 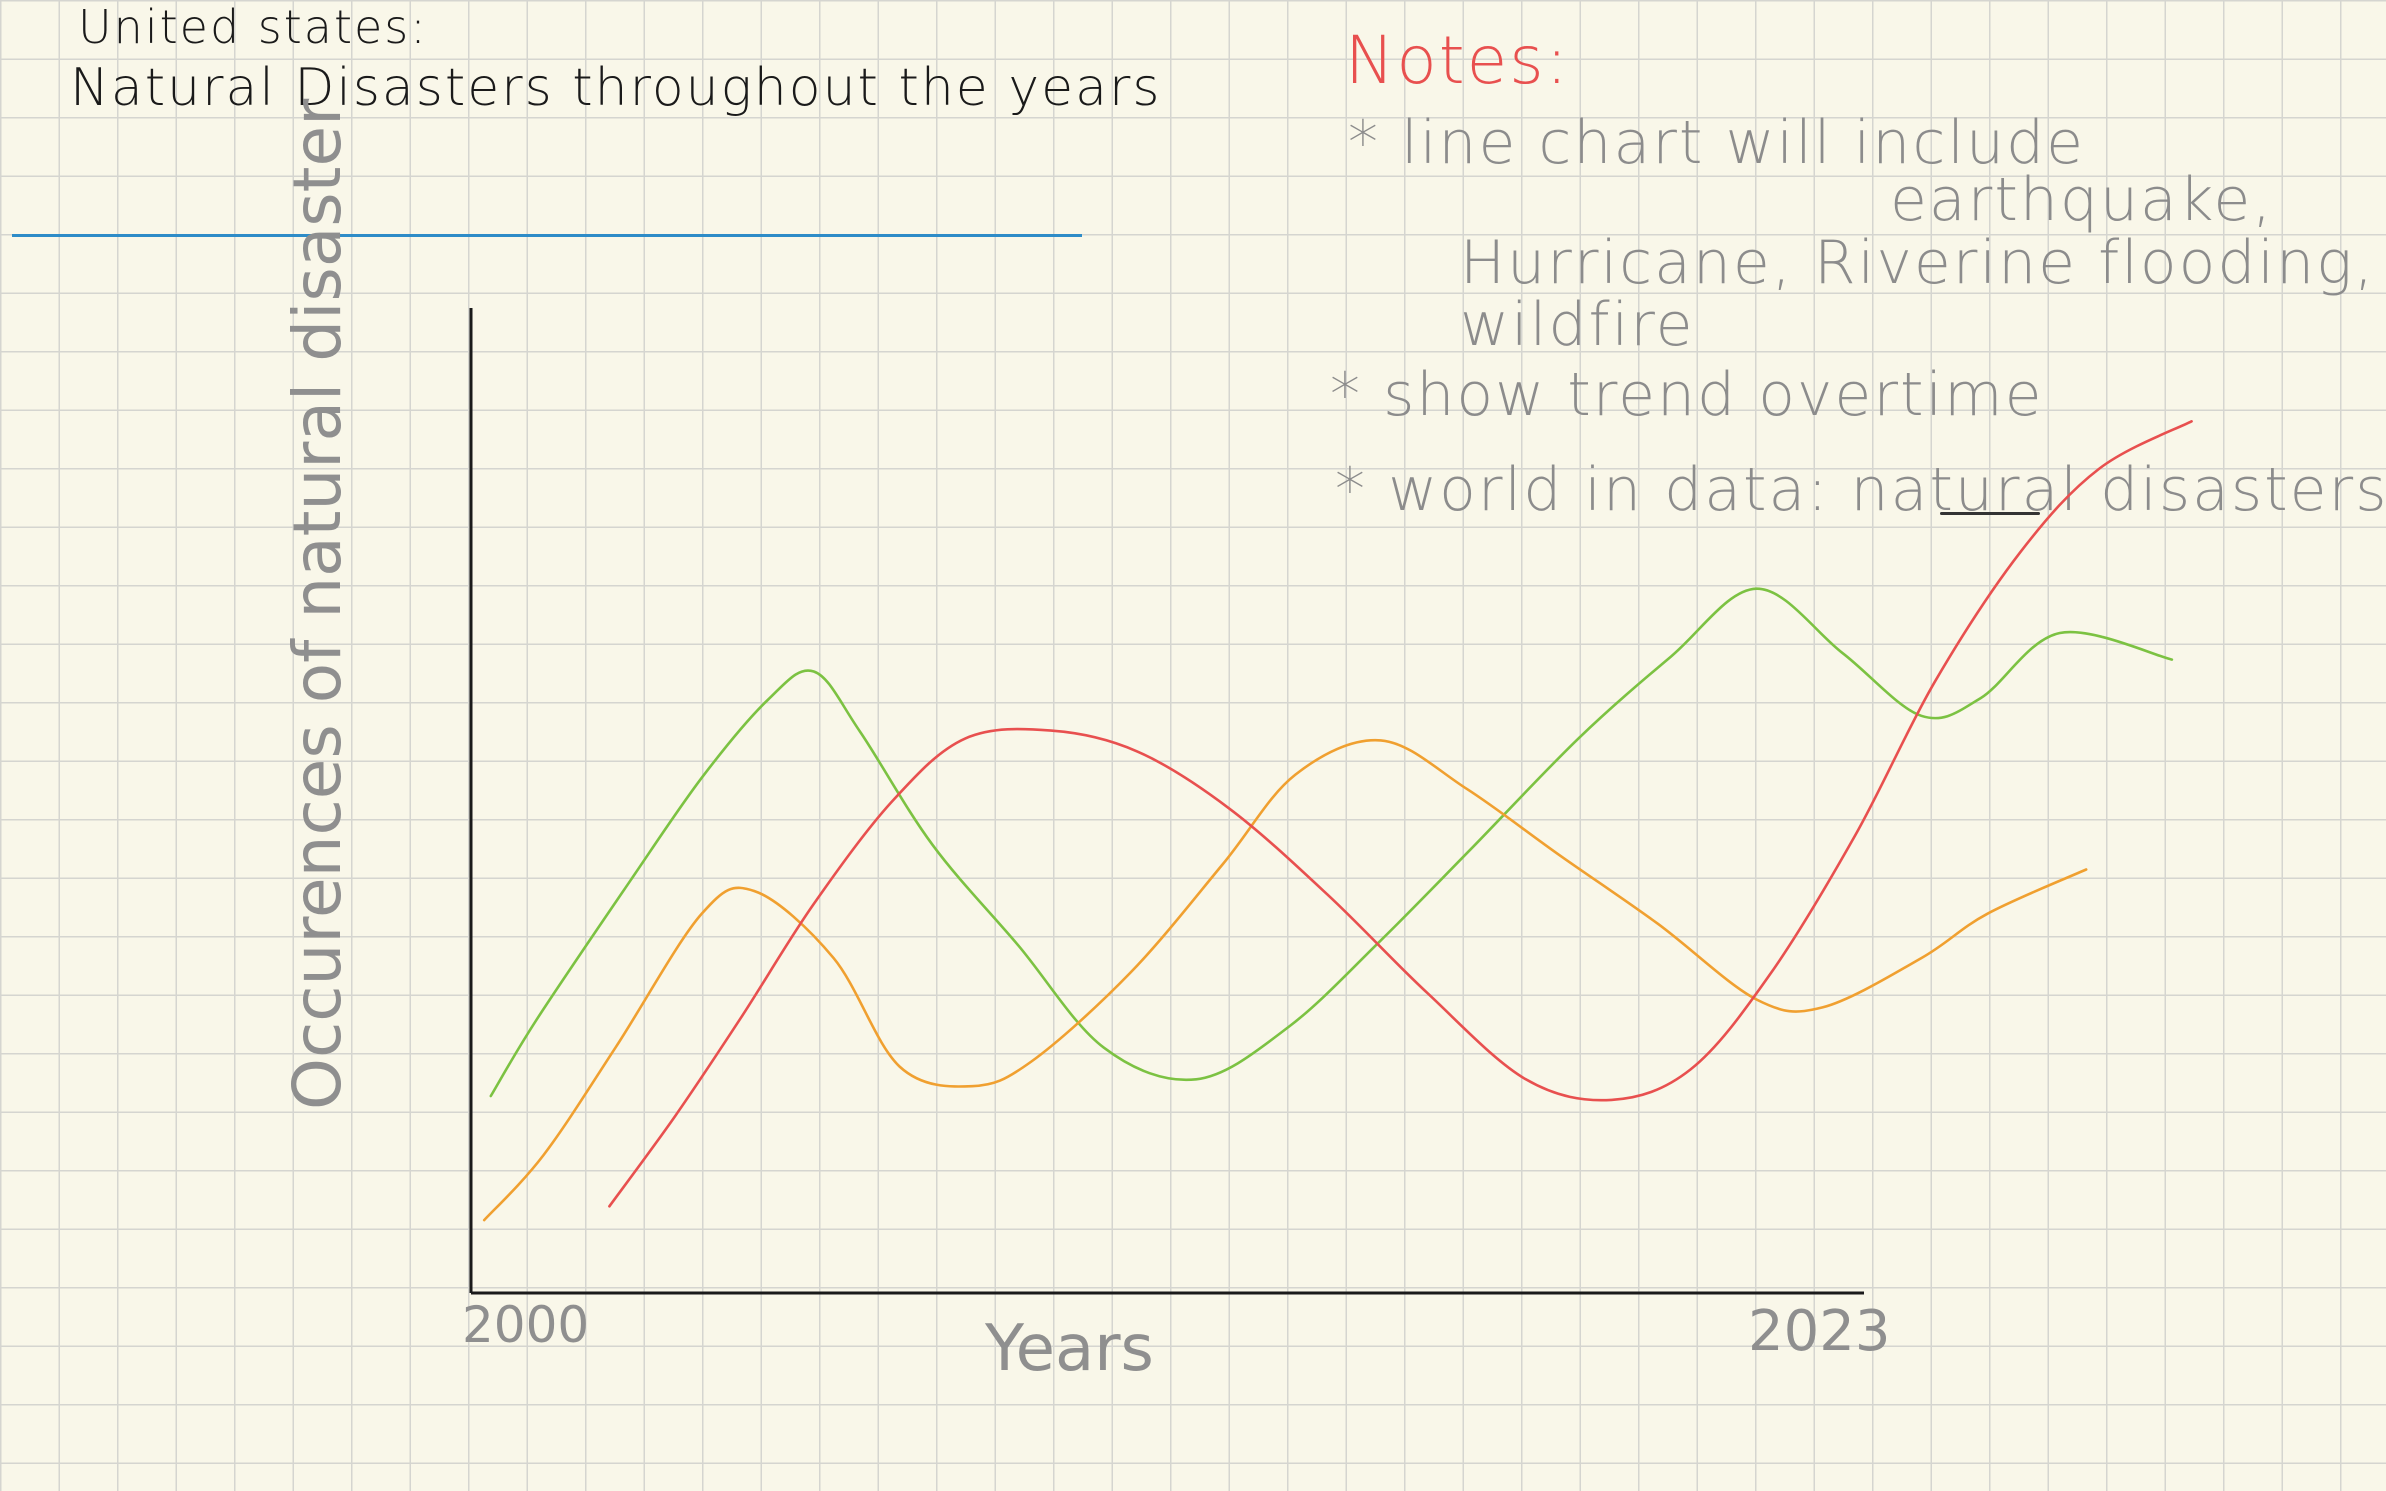 I want to click on note-item-1: * line chart will include, so click(x=1717, y=143).